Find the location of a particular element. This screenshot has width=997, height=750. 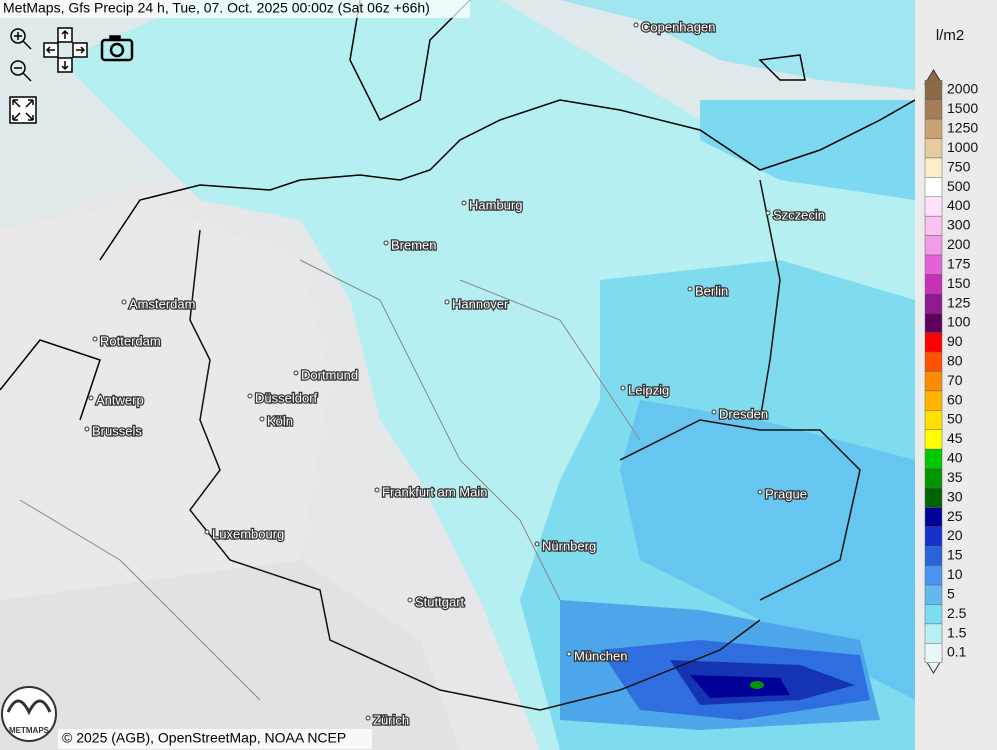

city-label: Prague is located at coordinates (786, 493).